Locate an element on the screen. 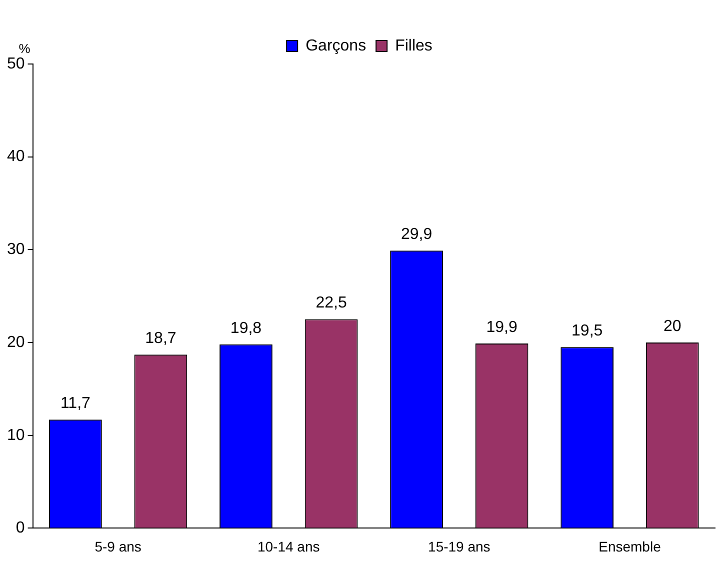  x-tick-label: 5-9 ans is located at coordinates (118, 546).